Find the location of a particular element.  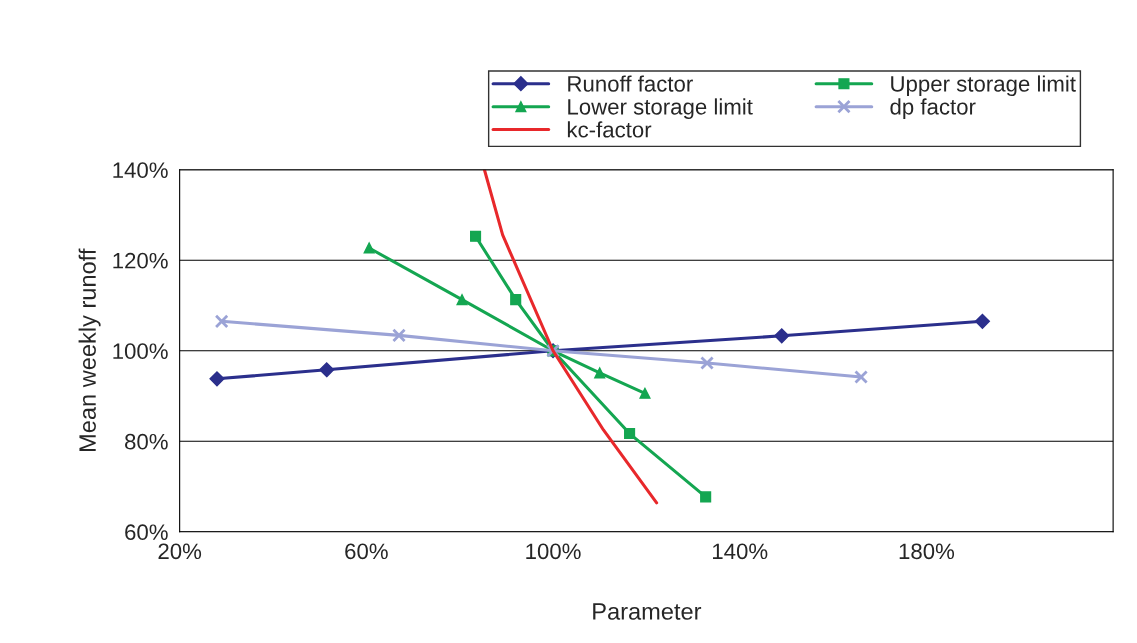

x-tick-label: 100% is located at coordinates (553, 551).